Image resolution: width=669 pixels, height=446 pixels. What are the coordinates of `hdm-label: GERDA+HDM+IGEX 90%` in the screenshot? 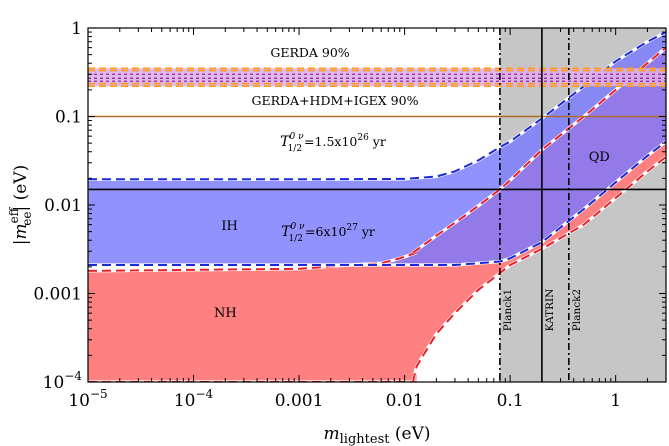 It's located at (335, 100).